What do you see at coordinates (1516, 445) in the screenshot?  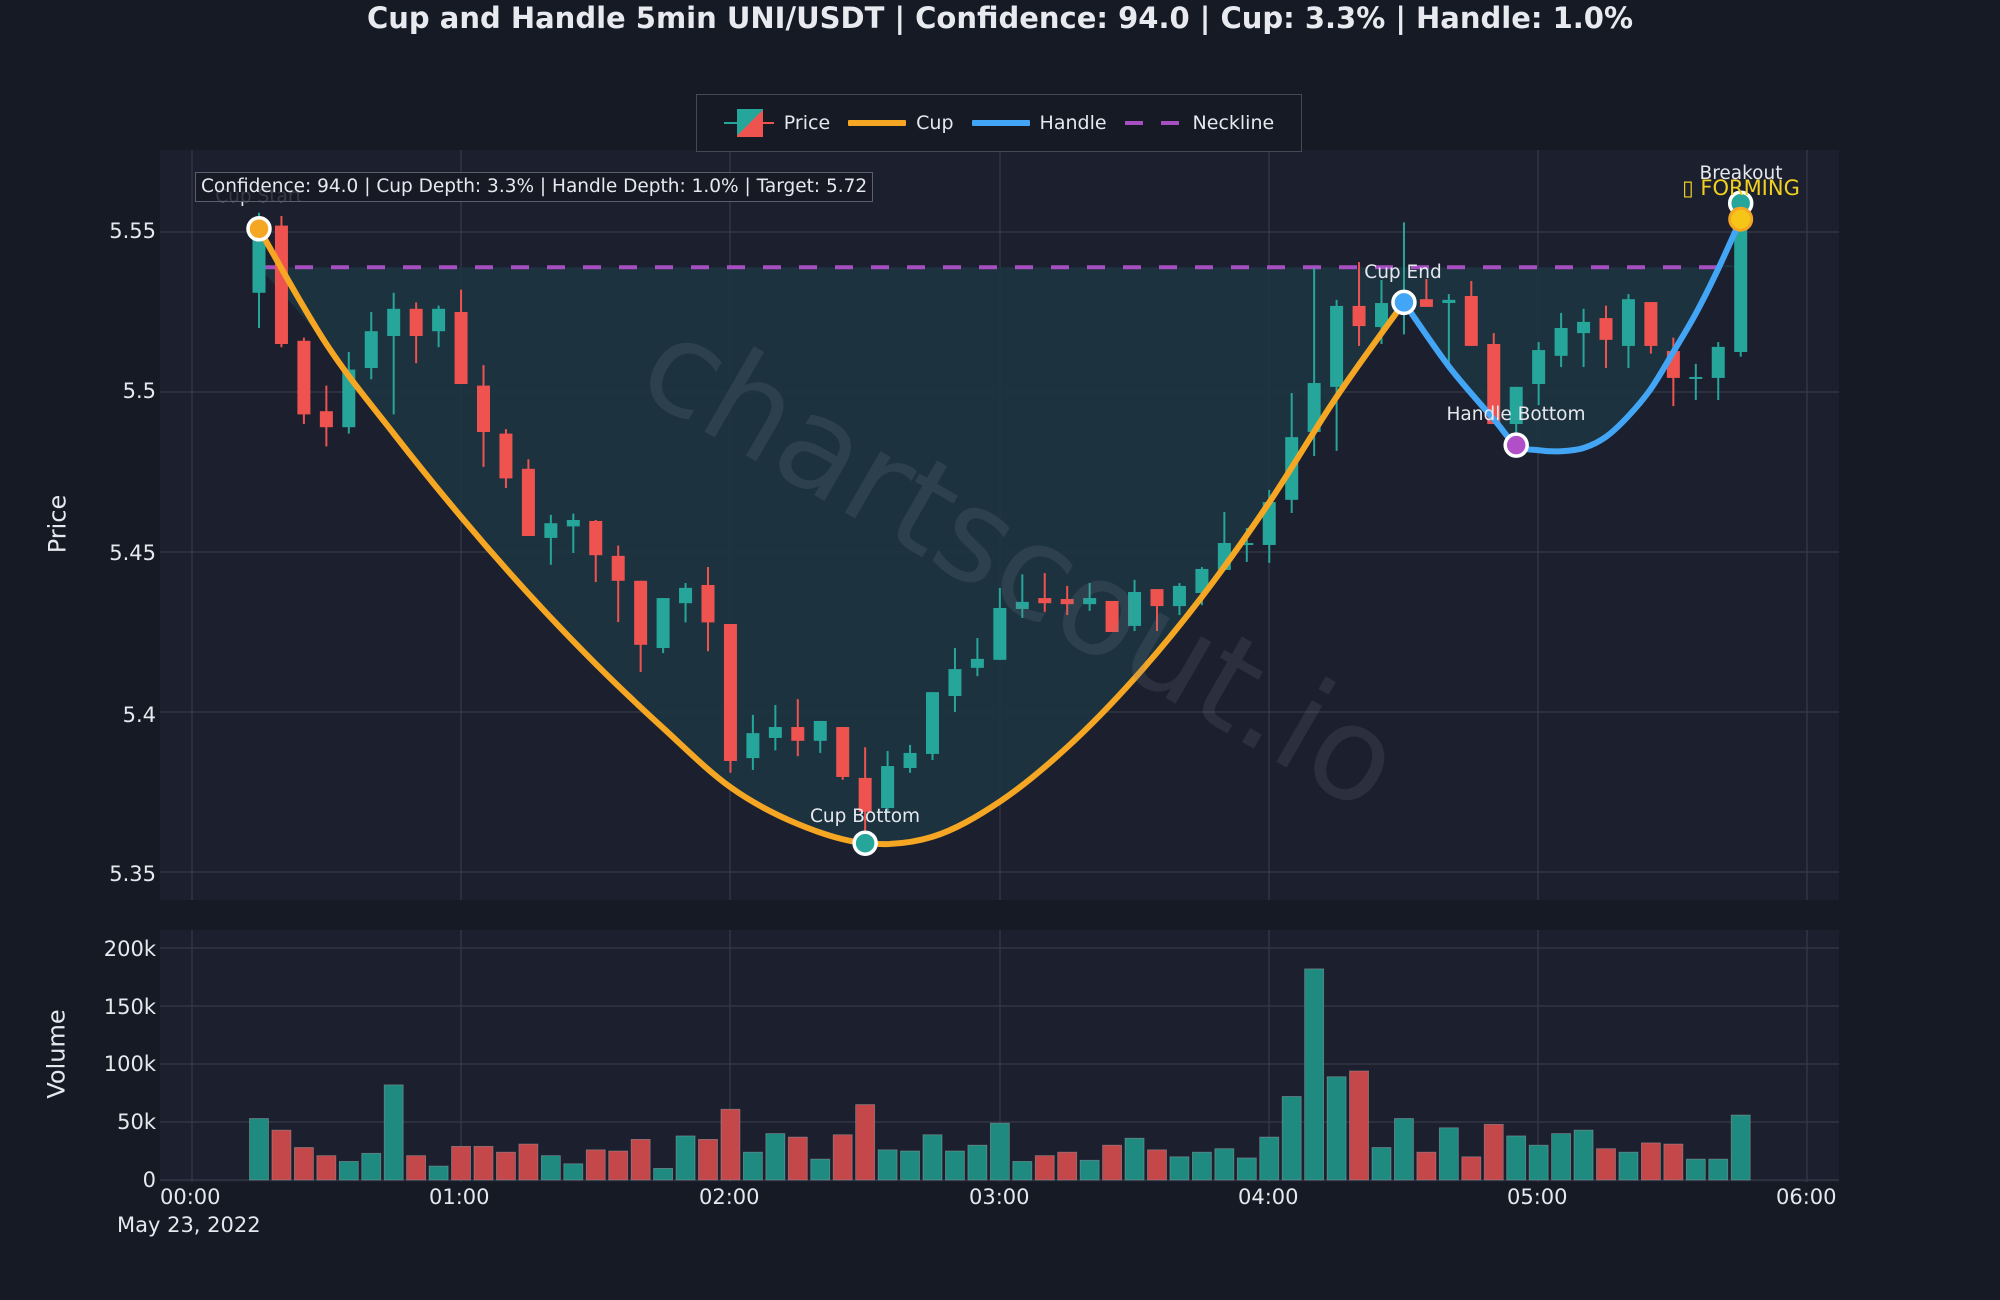 I see `handle-bottom-marker` at bounding box center [1516, 445].